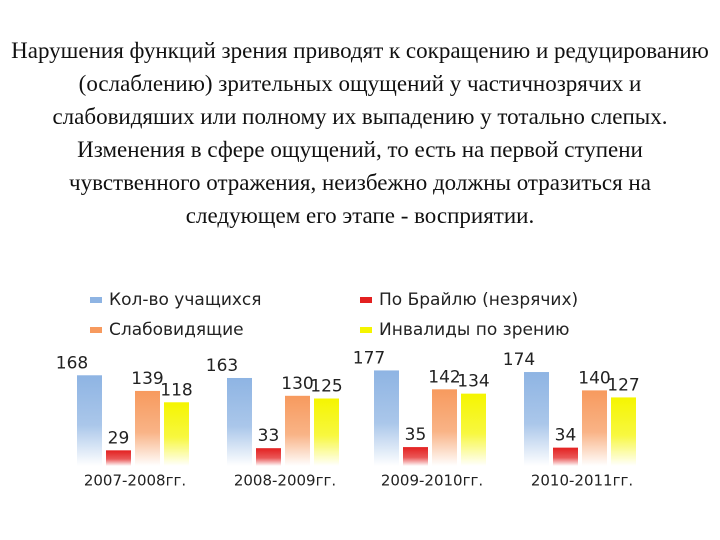 Image resolution: width=720 pixels, height=540 pixels. I want to click on x-tick-label: 2007-2008гг., so click(135, 481).